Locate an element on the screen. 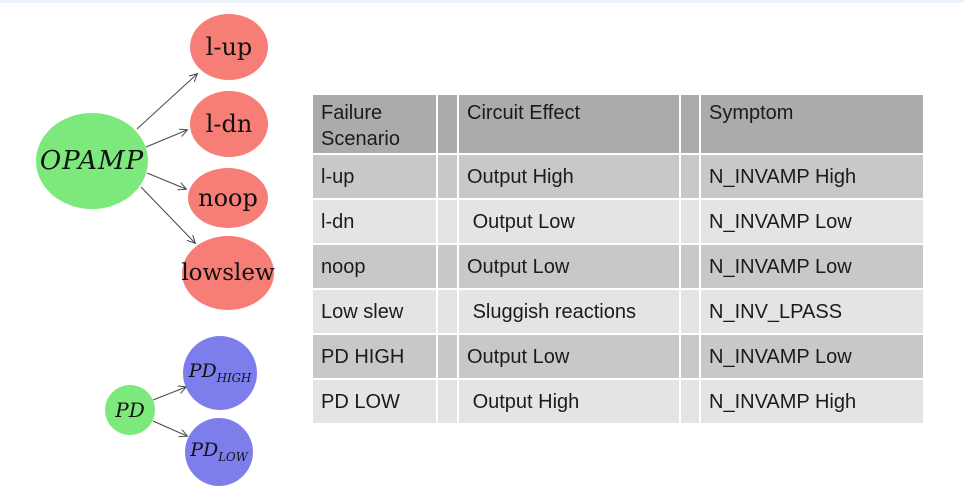 The image size is (964, 492). edge-opamp-ldn is located at coordinates (166, 139).